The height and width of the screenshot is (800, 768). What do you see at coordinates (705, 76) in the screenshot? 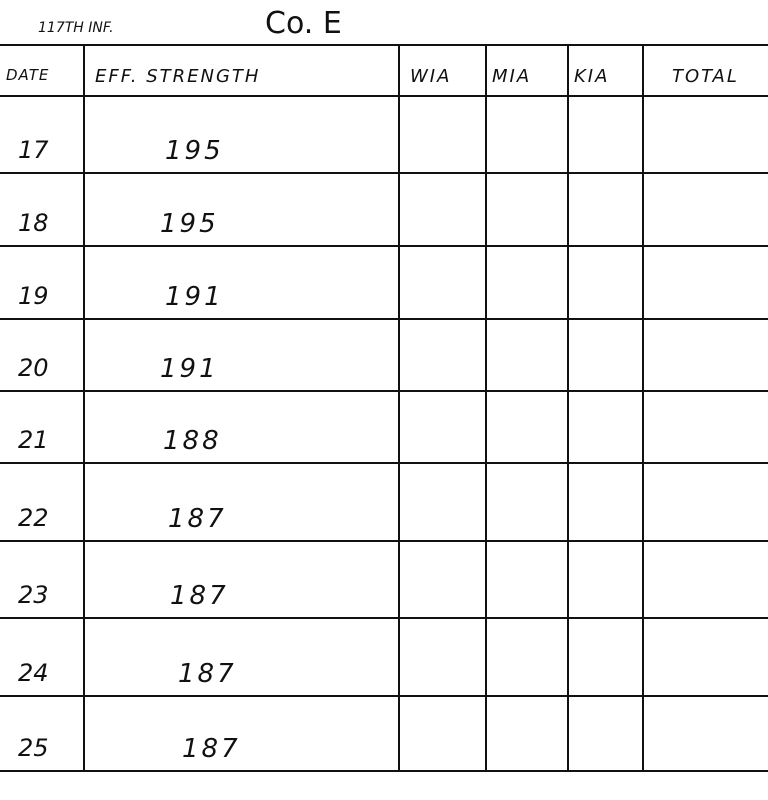
I see `column-header-total: TOTAL` at bounding box center [705, 76].